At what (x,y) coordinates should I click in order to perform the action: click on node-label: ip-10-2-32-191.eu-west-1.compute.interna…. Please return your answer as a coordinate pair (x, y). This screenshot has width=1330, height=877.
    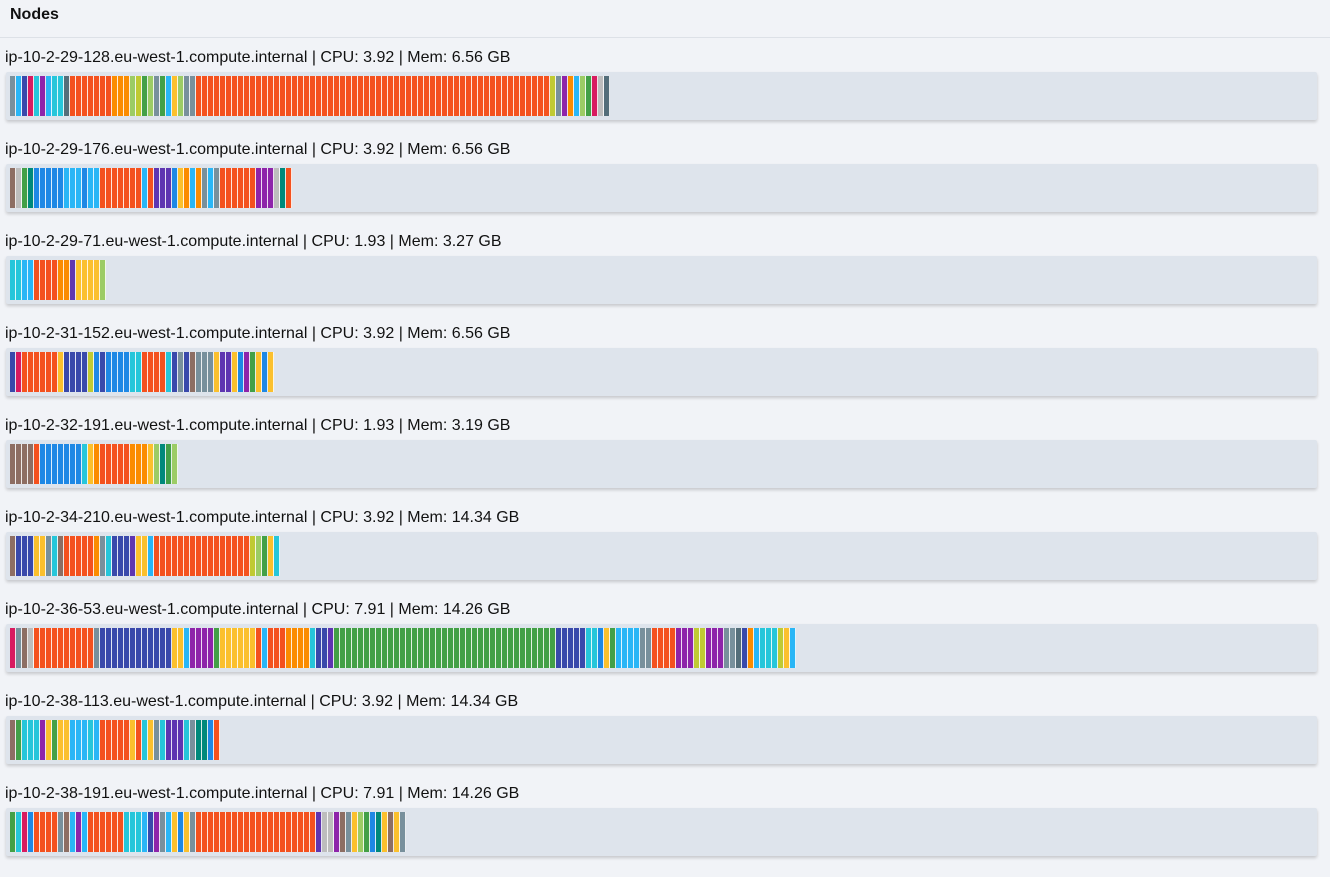
    Looking at the image, I should click on (257, 426).